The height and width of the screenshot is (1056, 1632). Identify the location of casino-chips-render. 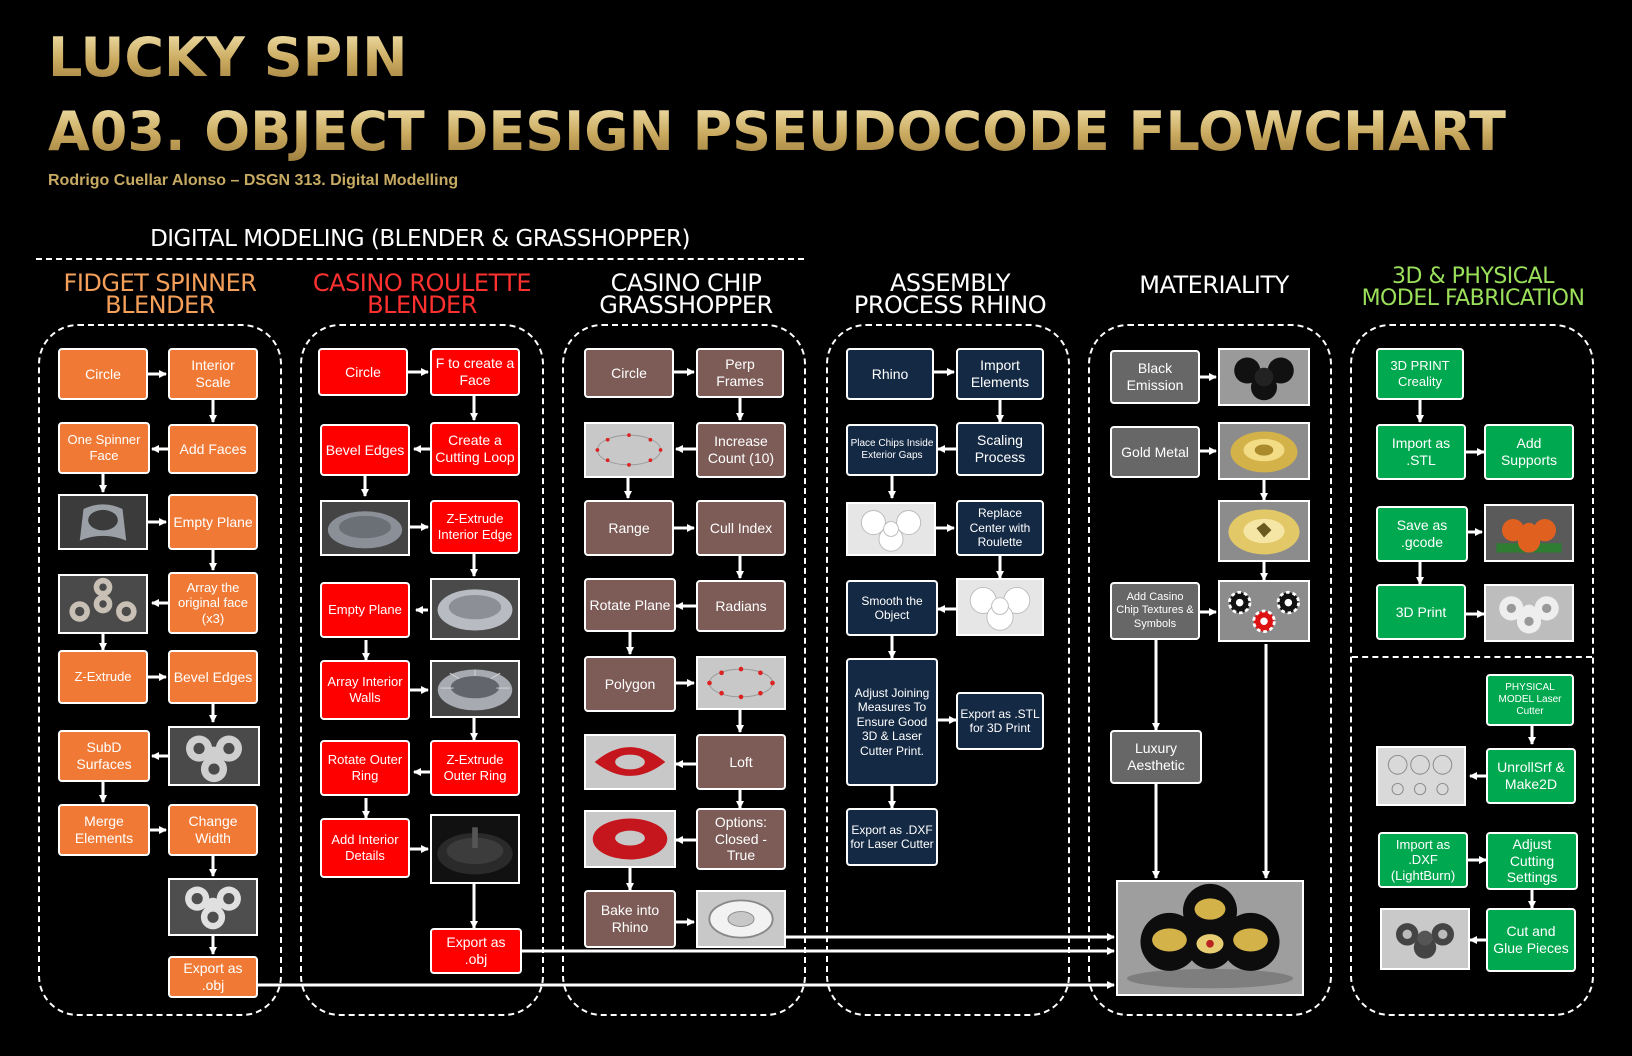
(1264, 611).